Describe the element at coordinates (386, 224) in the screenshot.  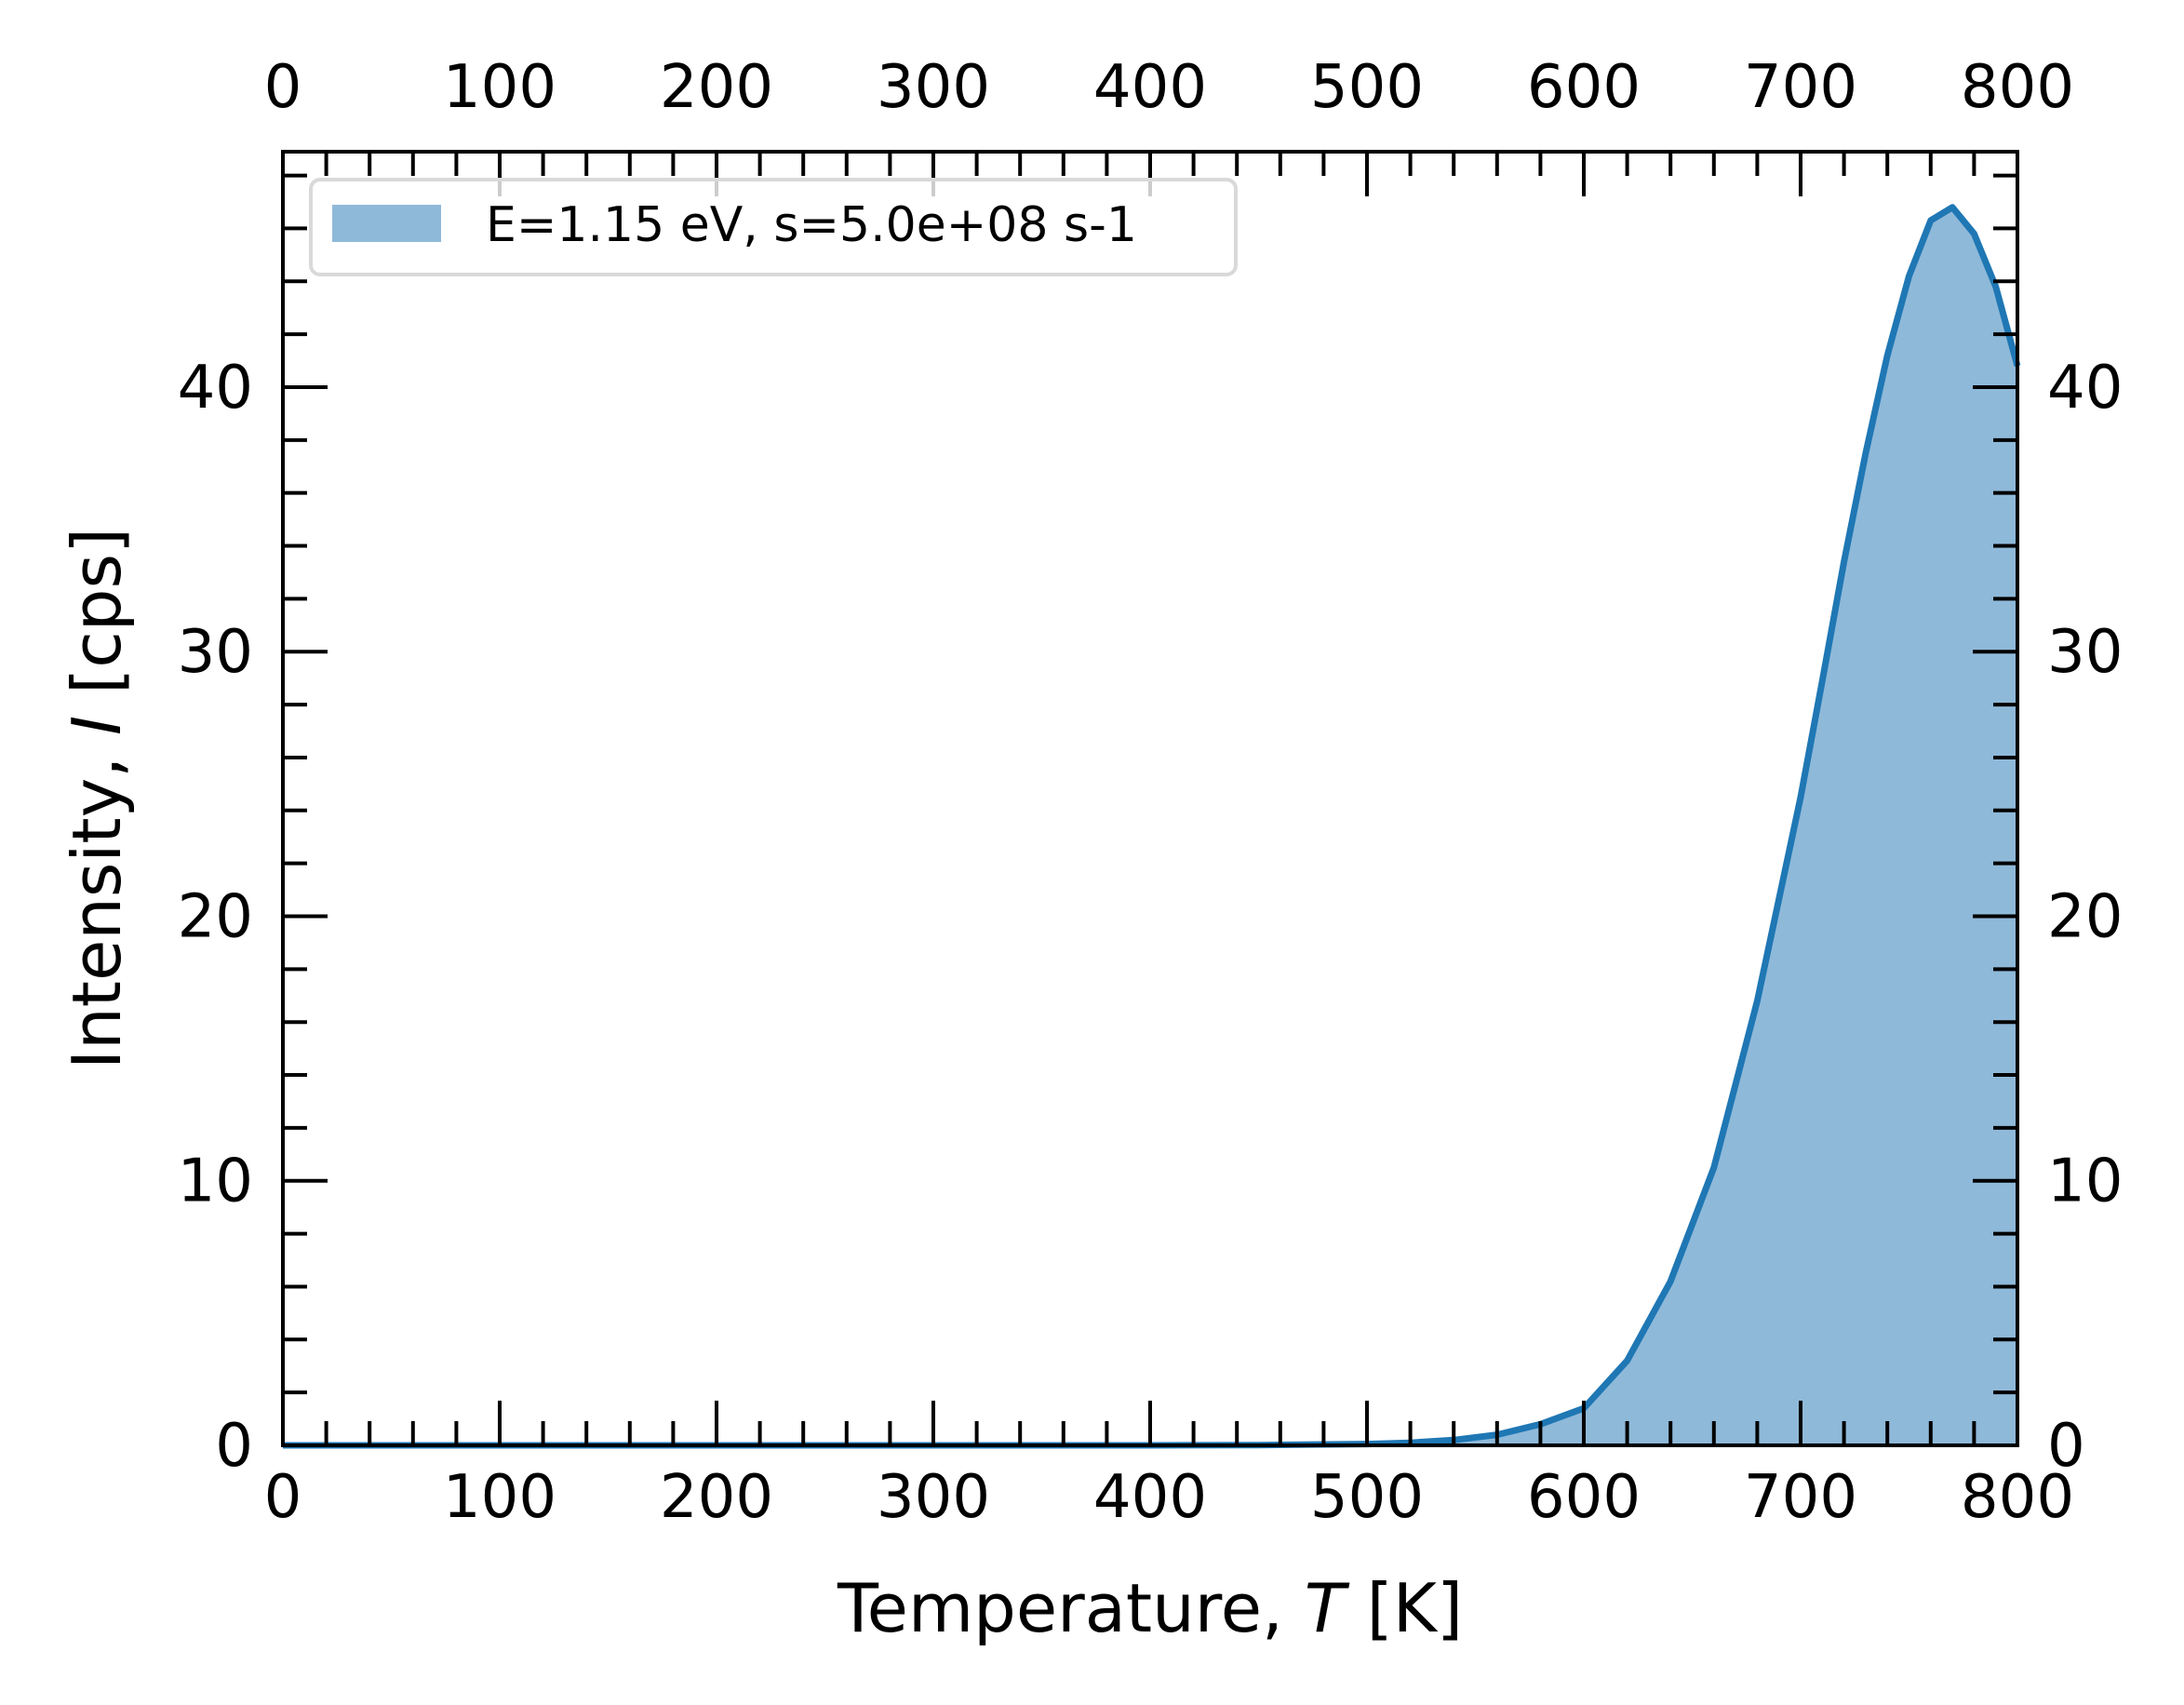
I see `legend-swatch` at that location.